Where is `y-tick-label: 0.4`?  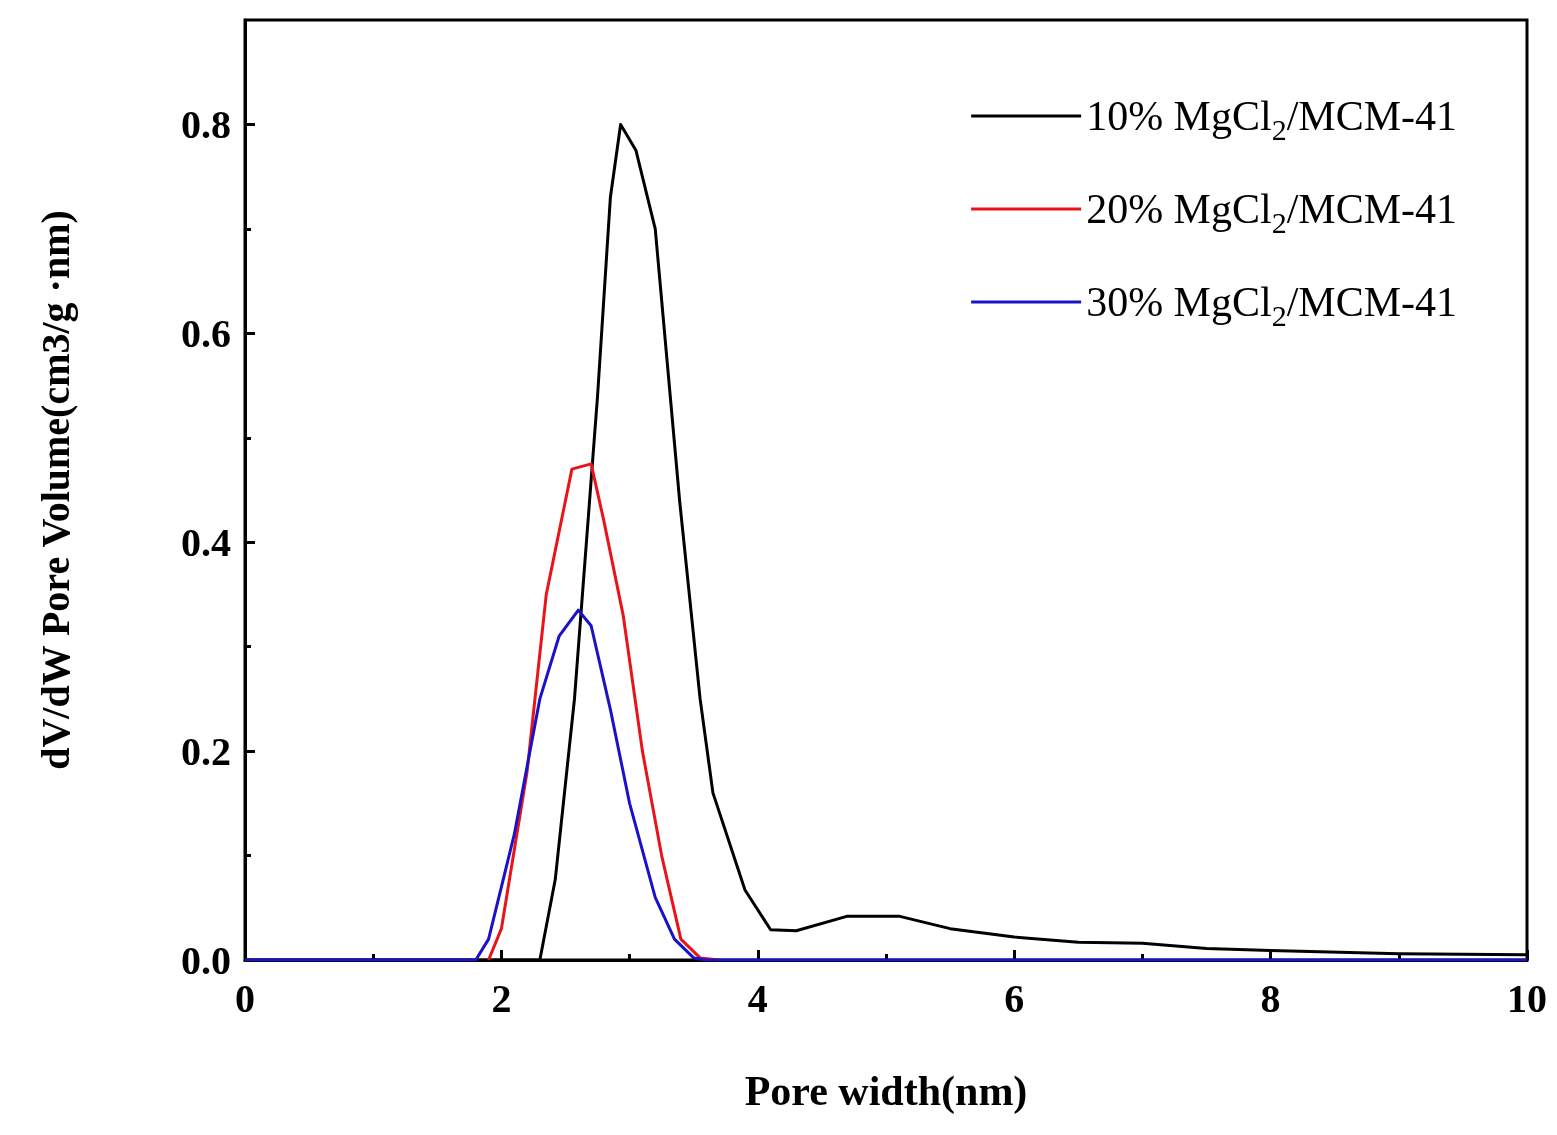
y-tick-label: 0.4 is located at coordinates (206, 542).